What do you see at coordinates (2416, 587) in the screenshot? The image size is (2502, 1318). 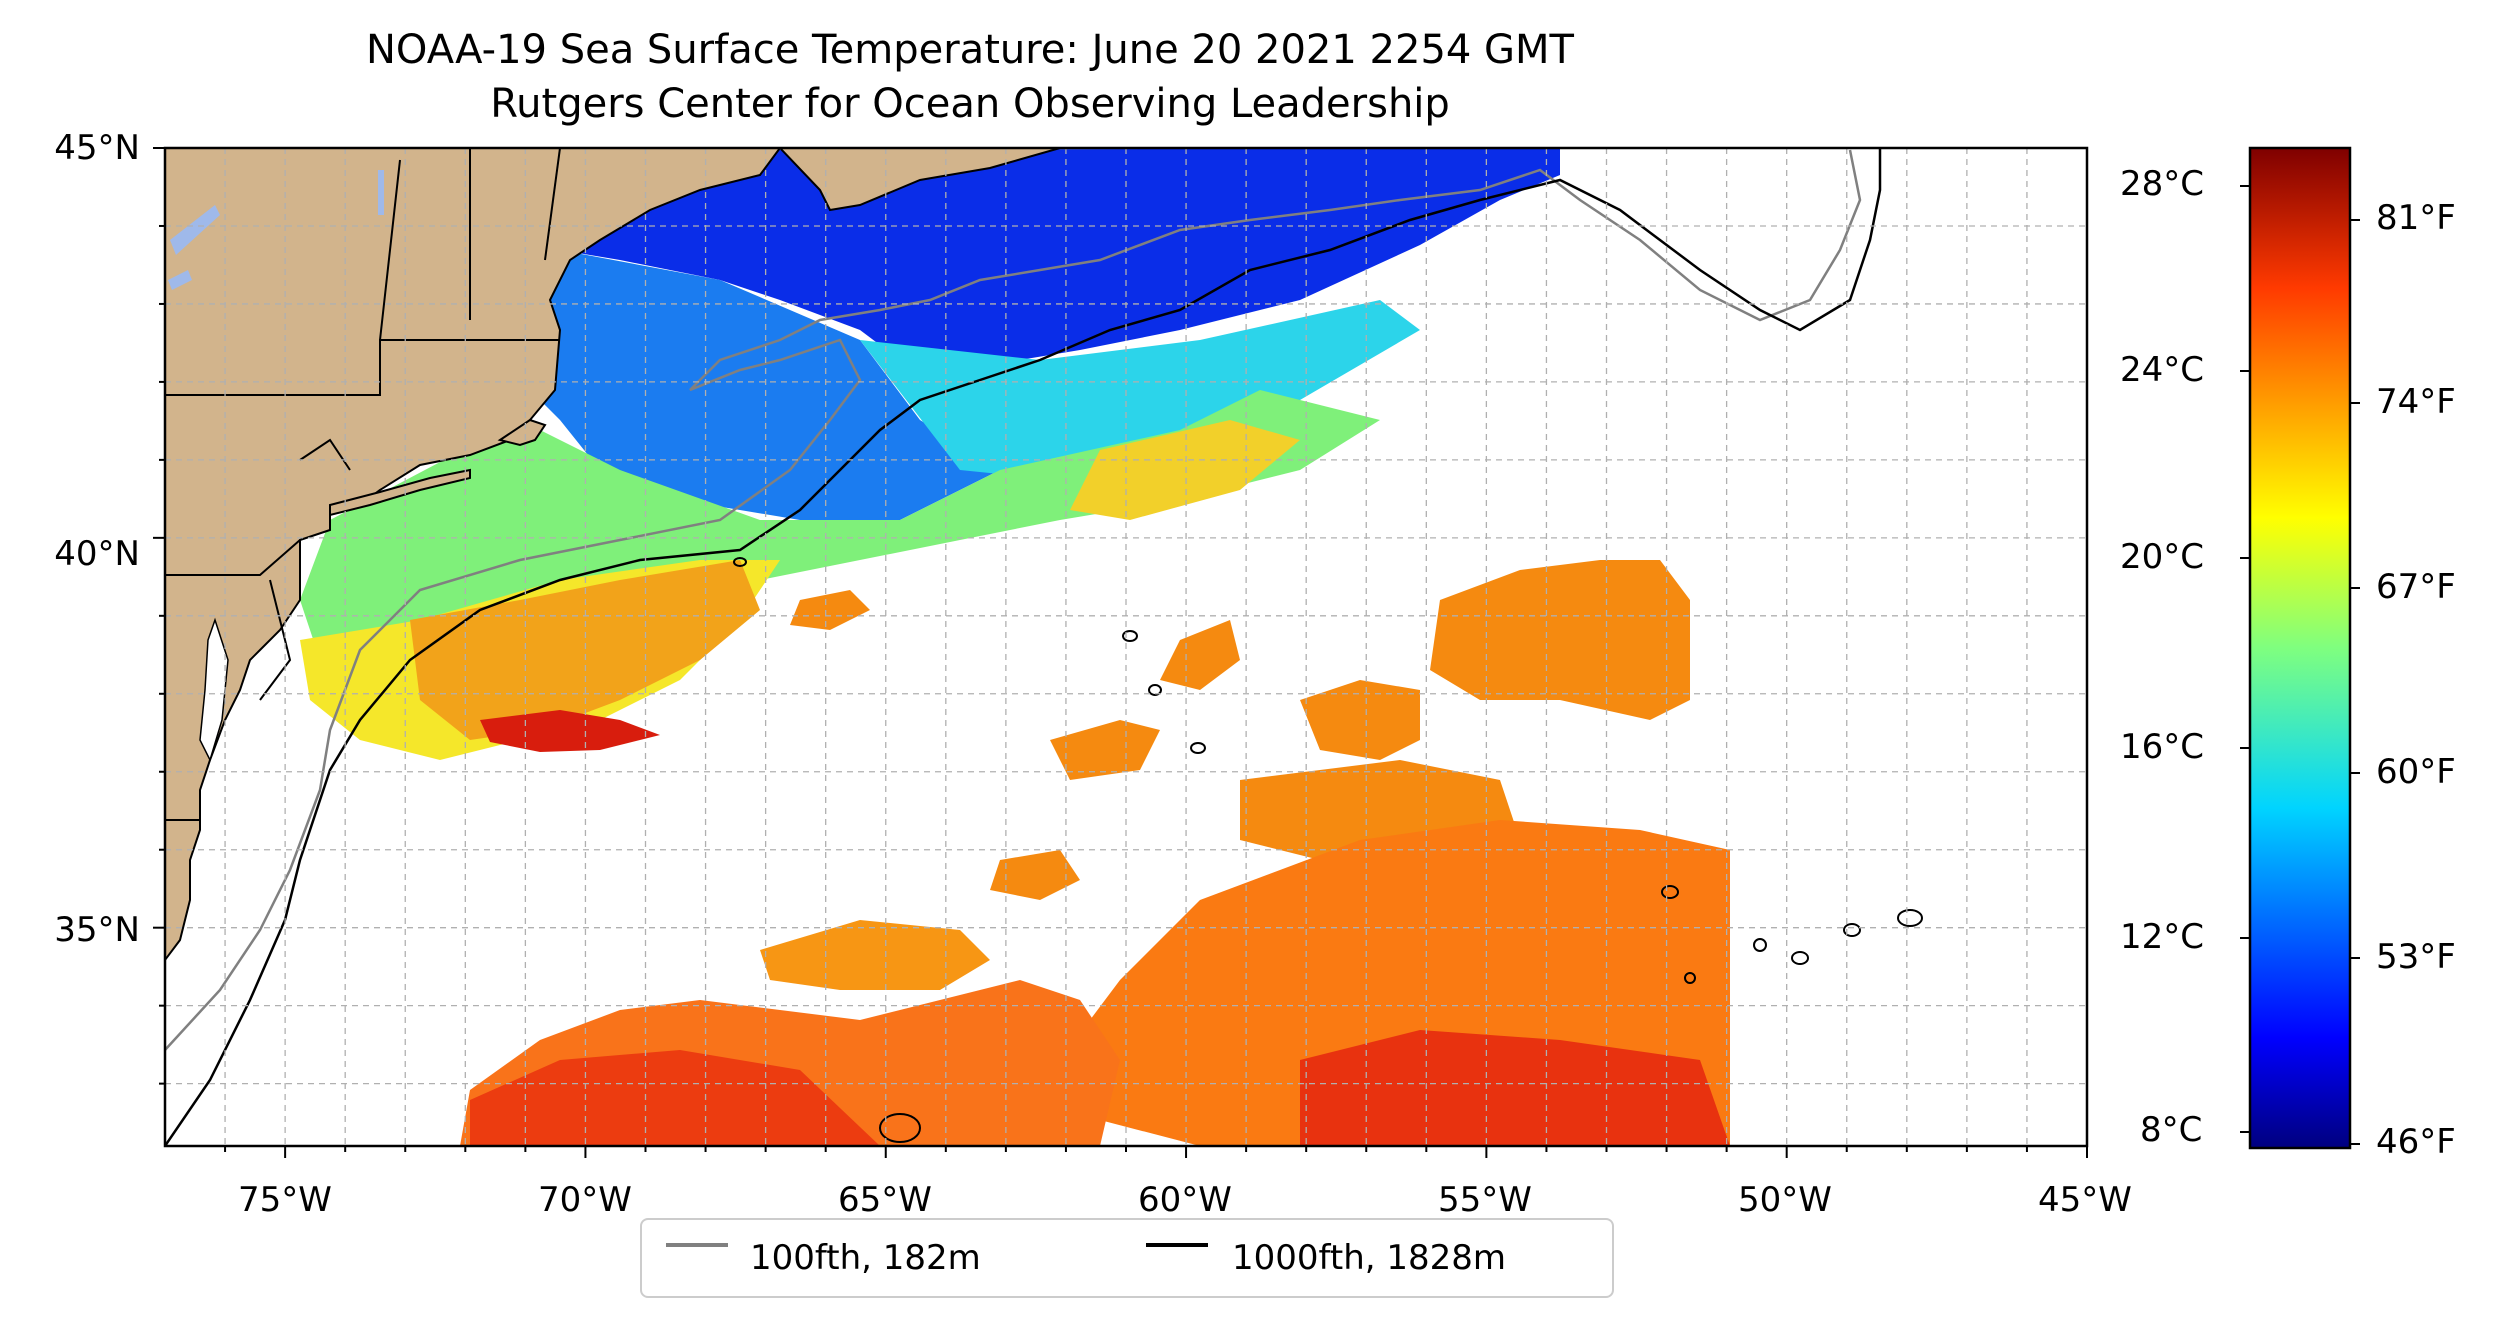 I see `colorbar-fahrenheit-label: 67°F` at bounding box center [2416, 587].